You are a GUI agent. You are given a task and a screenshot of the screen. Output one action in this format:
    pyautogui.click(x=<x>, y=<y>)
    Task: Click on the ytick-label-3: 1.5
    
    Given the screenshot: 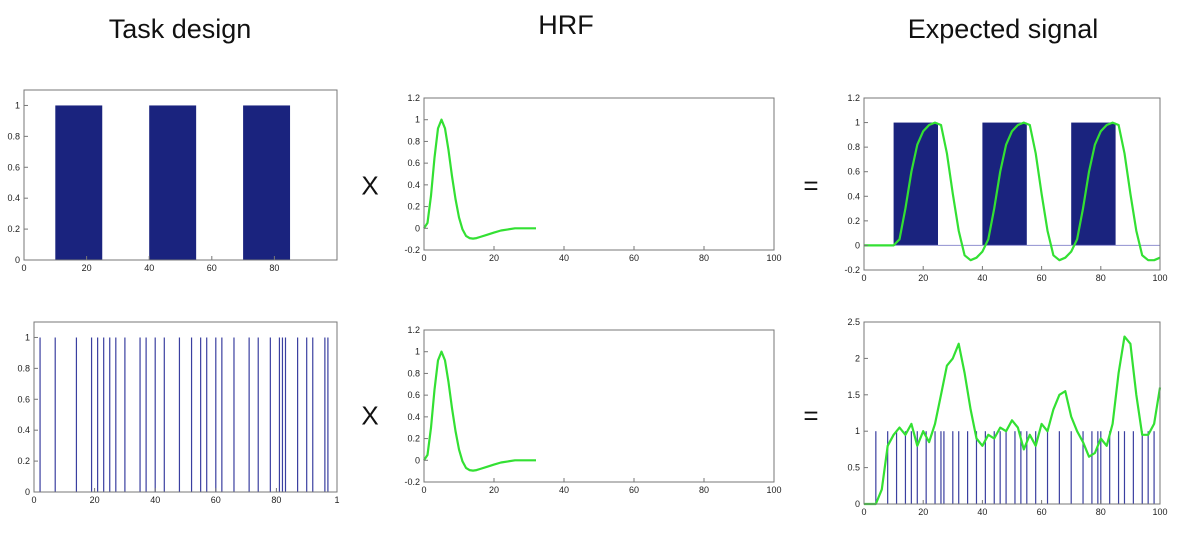 What is the action you would take?
    pyautogui.click(x=853, y=395)
    